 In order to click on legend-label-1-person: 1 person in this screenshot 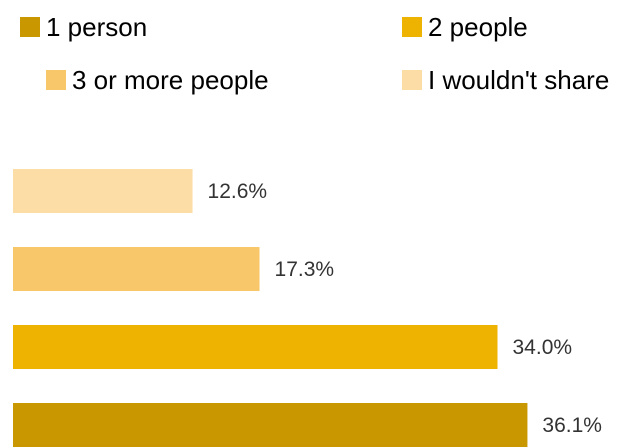, I will do `click(97, 27)`.